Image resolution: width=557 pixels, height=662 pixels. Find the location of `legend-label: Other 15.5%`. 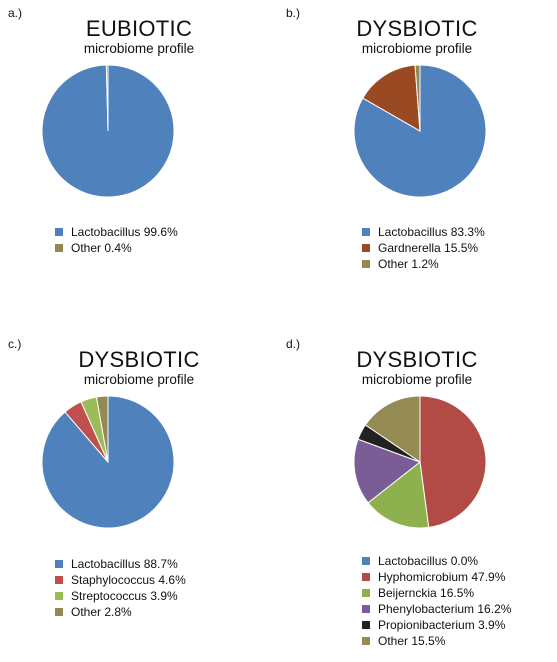

legend-label: Other 15.5% is located at coordinates (412, 641).